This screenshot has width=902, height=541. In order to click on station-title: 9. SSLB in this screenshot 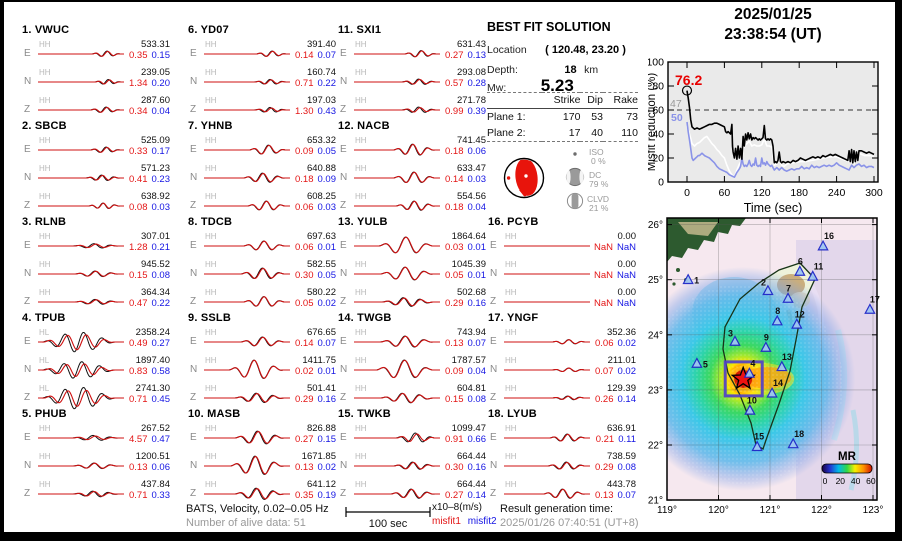, I will do `click(209, 318)`.